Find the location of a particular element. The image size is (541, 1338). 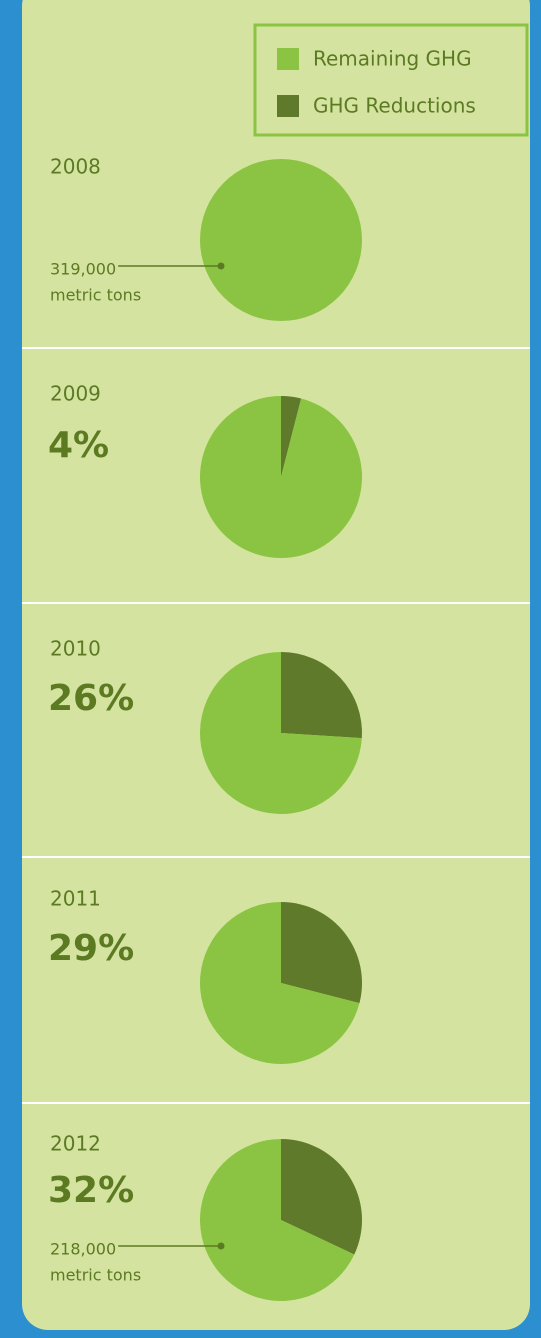

annotation: 319,000 is located at coordinates (83, 269).